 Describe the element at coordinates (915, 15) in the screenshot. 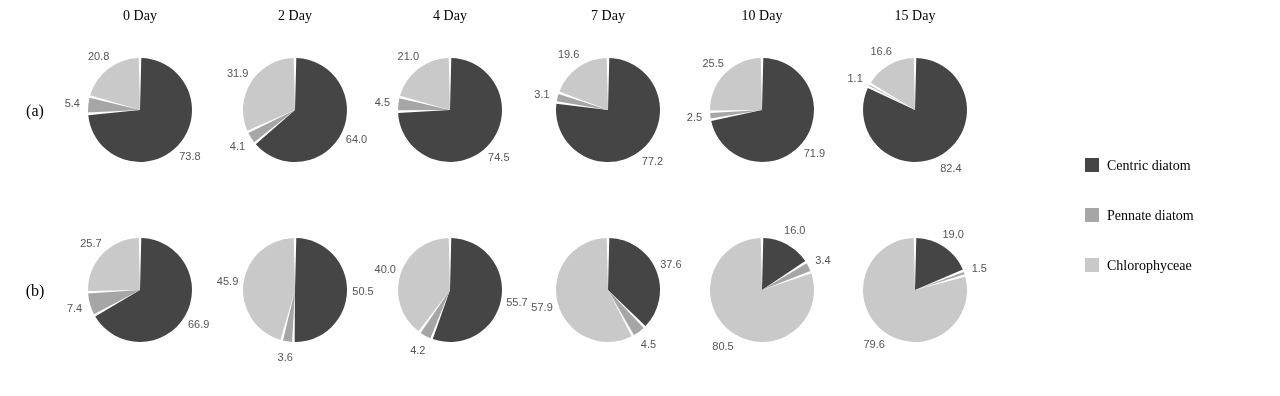

I see `chart-title: 15 Day` at that location.